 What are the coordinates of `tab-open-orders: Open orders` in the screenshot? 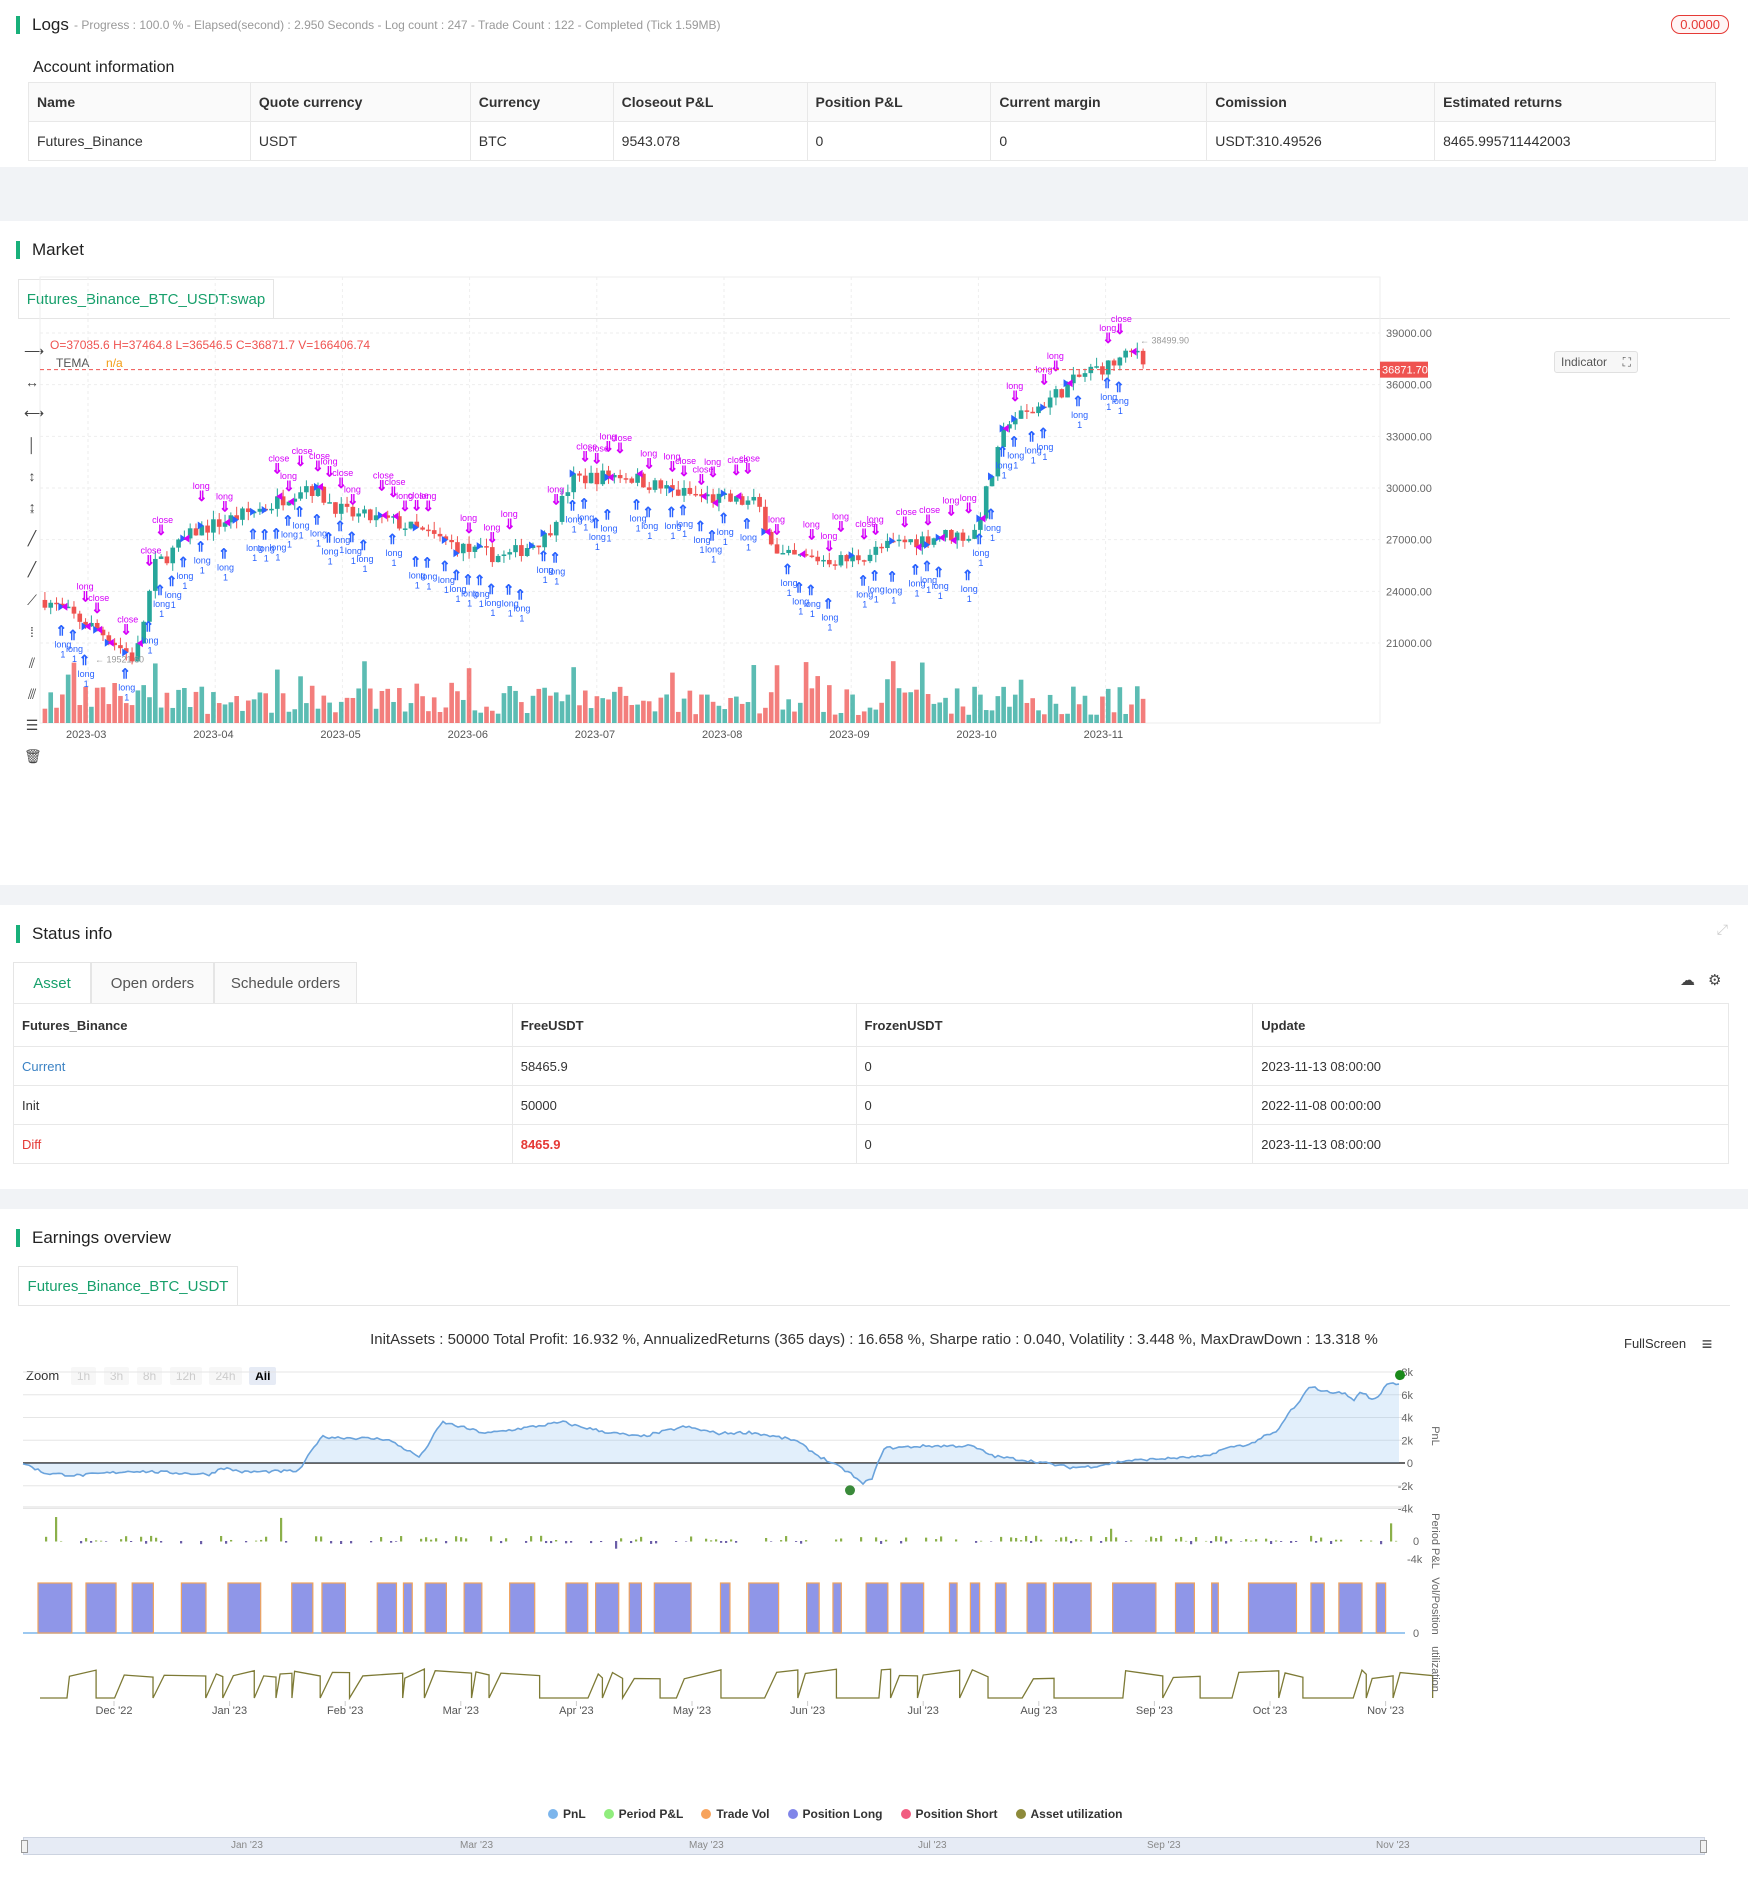 It's located at (152, 982).